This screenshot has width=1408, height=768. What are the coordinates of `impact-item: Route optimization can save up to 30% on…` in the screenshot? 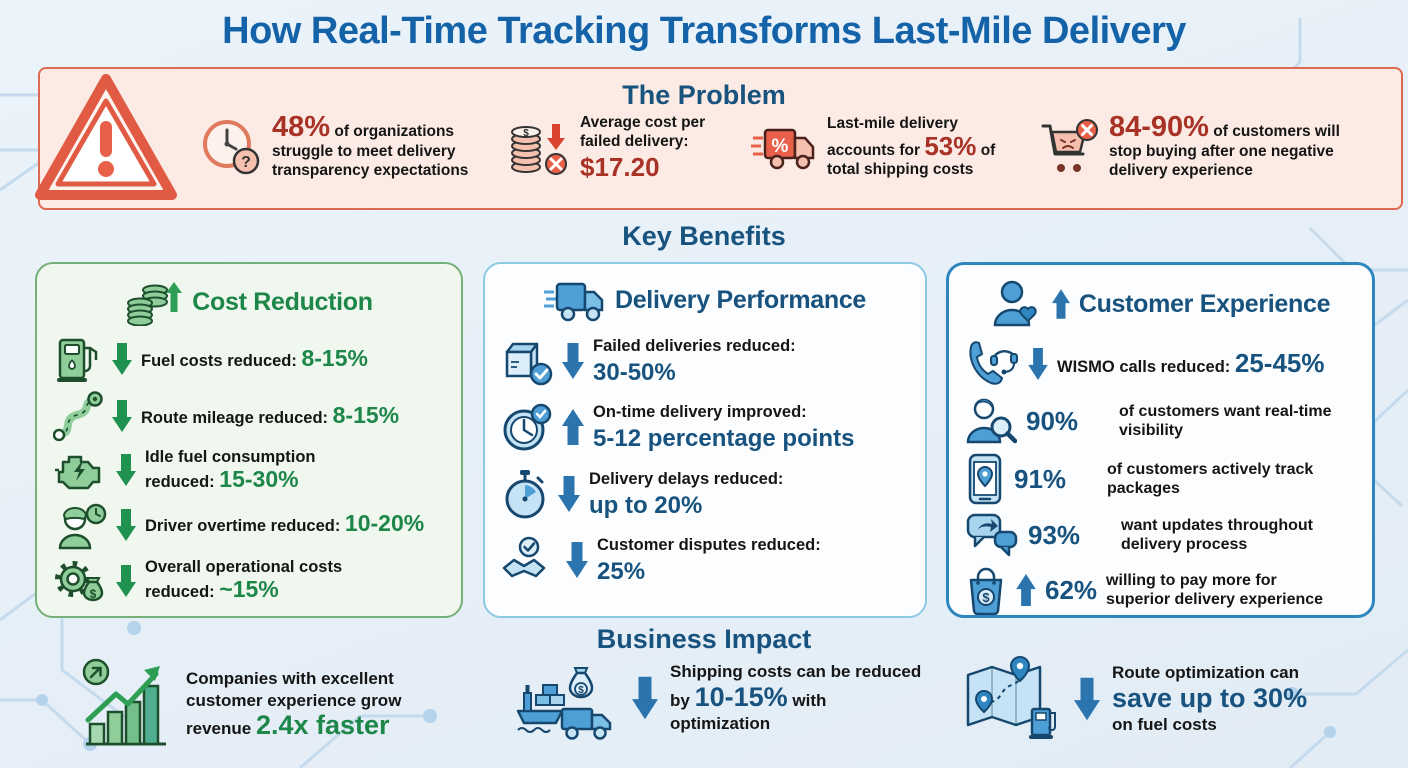 It's located at (1177, 699).